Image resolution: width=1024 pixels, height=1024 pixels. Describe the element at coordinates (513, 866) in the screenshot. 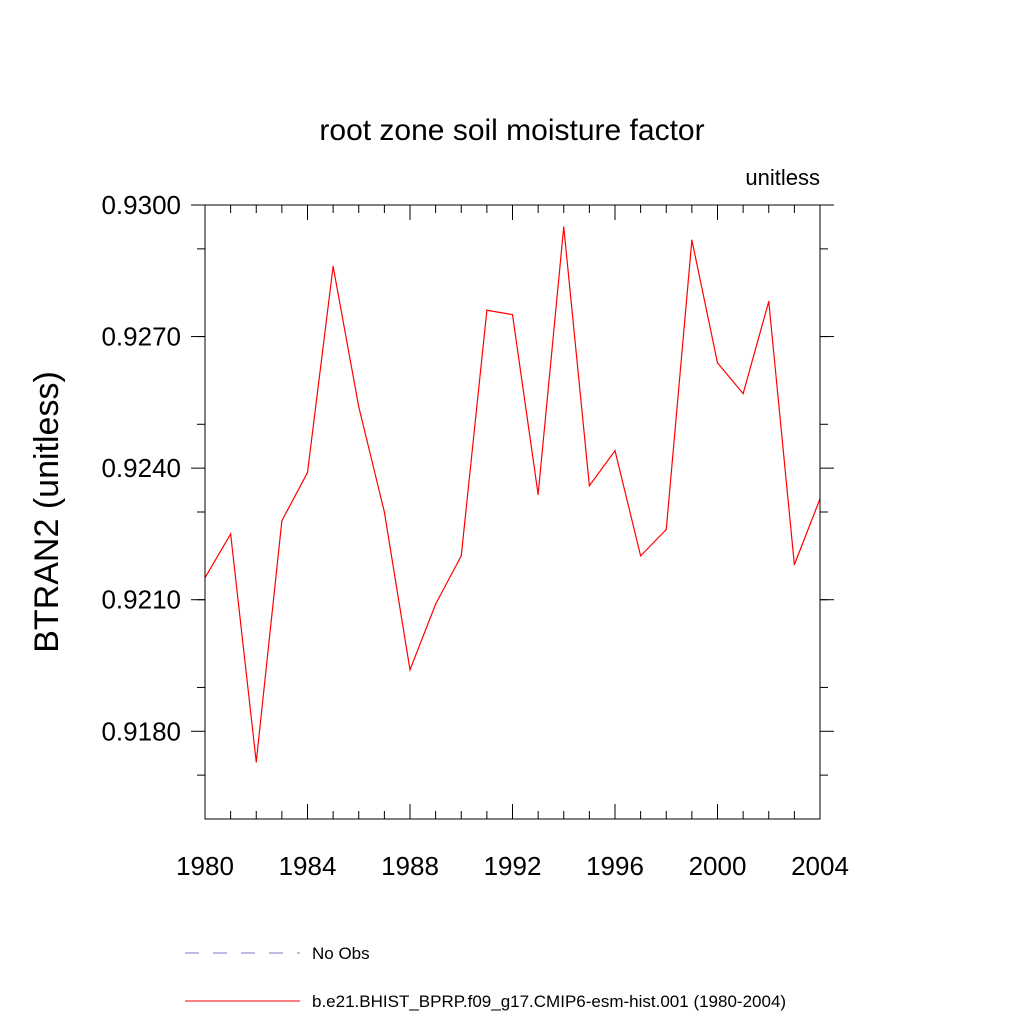

I see `x-tick-label: 1992` at that location.